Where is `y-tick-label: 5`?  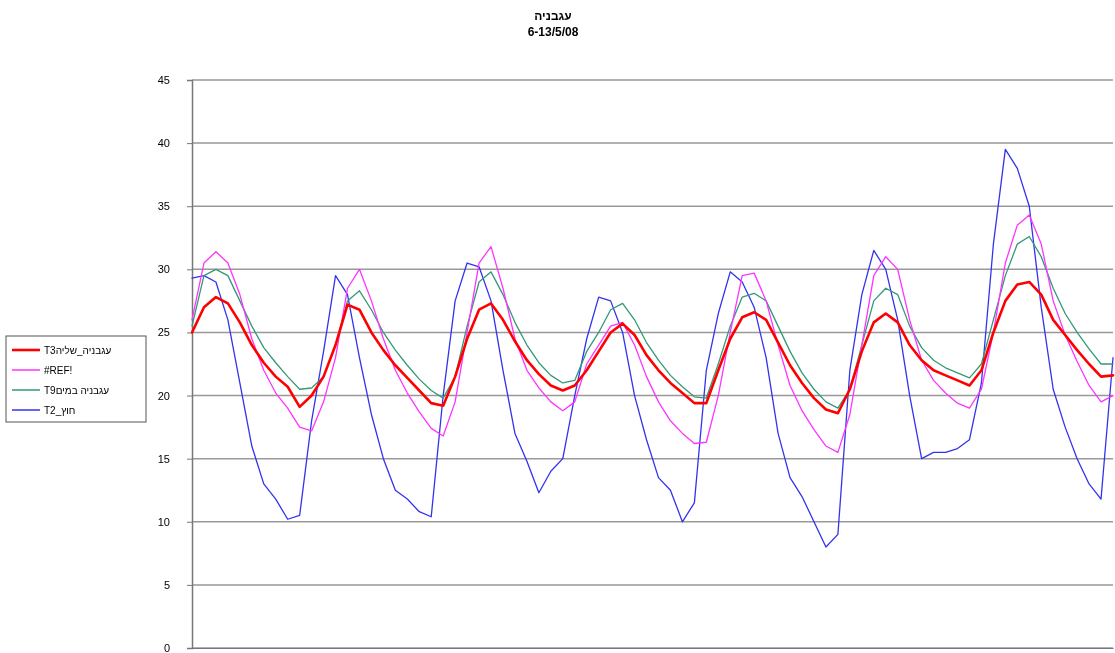
y-tick-label: 5 is located at coordinates (166, 584).